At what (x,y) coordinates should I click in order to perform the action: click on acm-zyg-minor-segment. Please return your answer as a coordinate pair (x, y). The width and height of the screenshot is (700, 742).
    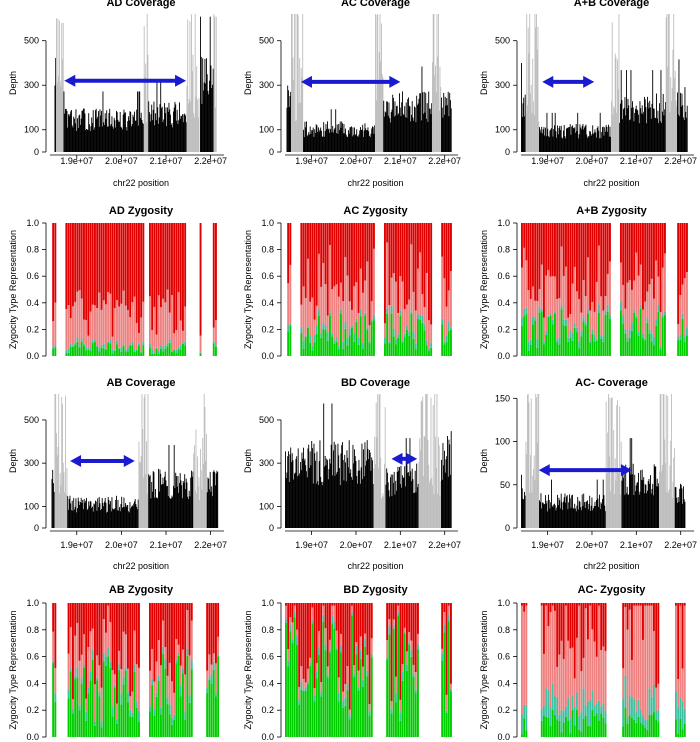
    Looking at the image, I should click on (557, 708).